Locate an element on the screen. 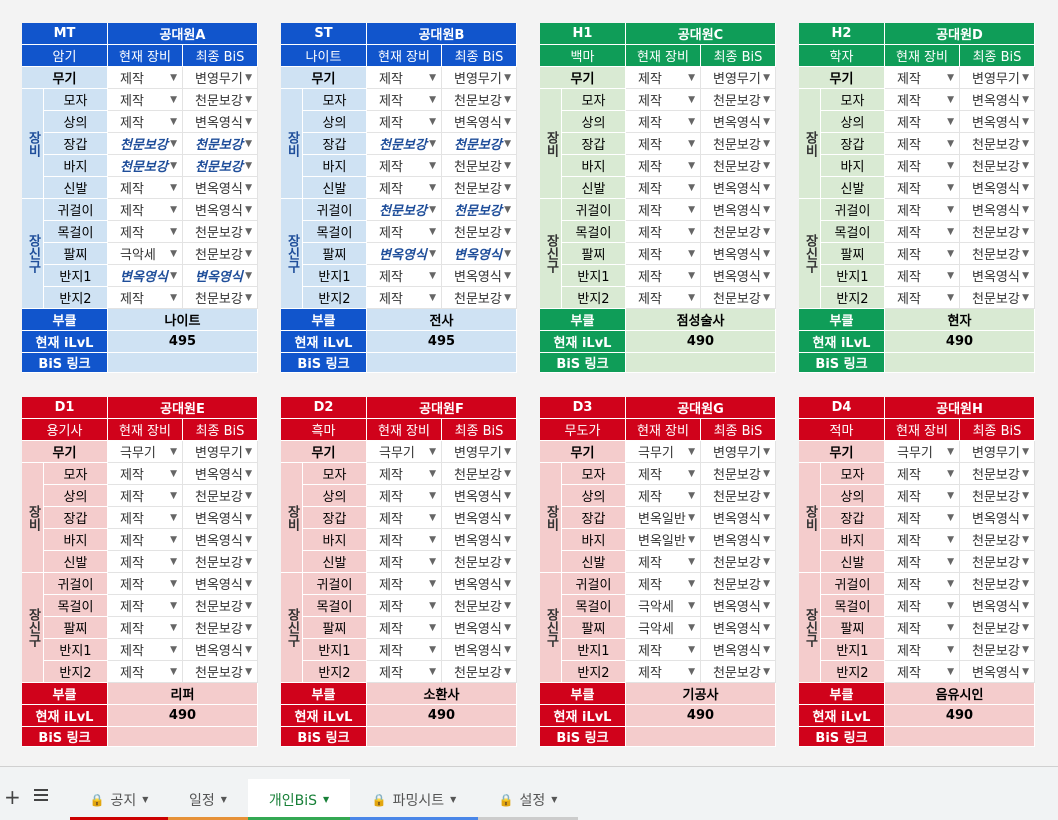 Image resolution: width=1058 pixels, height=820 pixels. gear-dropdown: 변영무기 ▼ is located at coordinates (220, 452).